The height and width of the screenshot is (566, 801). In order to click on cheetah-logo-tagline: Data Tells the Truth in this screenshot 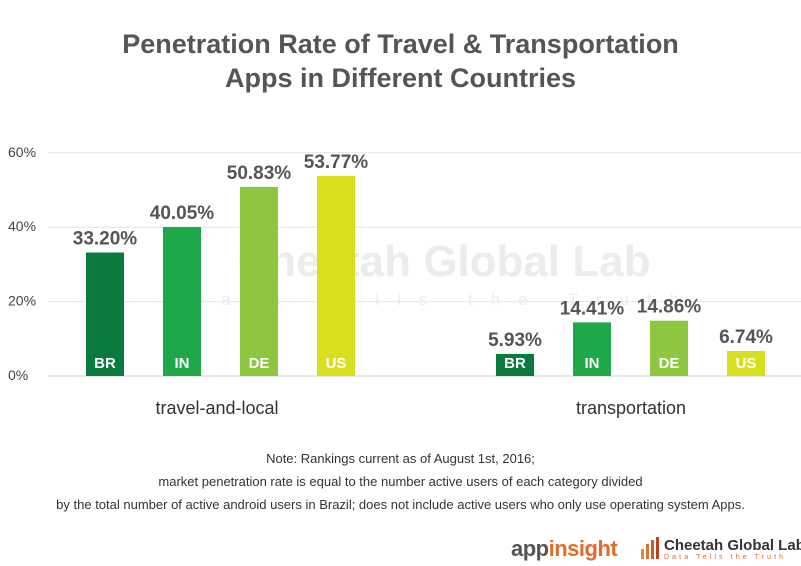, I will do `click(725, 557)`.